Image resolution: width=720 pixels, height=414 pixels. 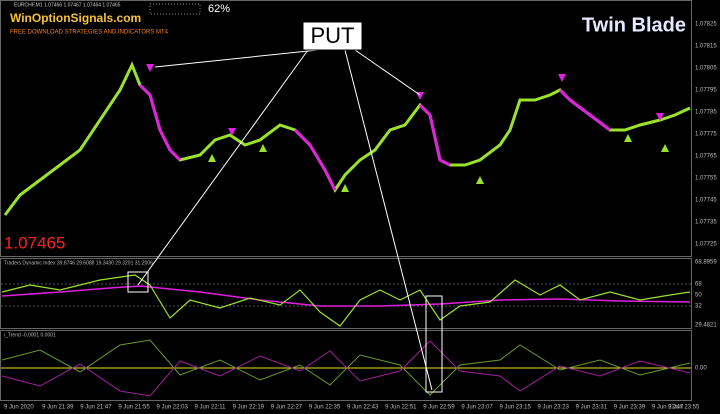 I want to click on time-label: 9 Jun 21:39, so click(x=58, y=408).